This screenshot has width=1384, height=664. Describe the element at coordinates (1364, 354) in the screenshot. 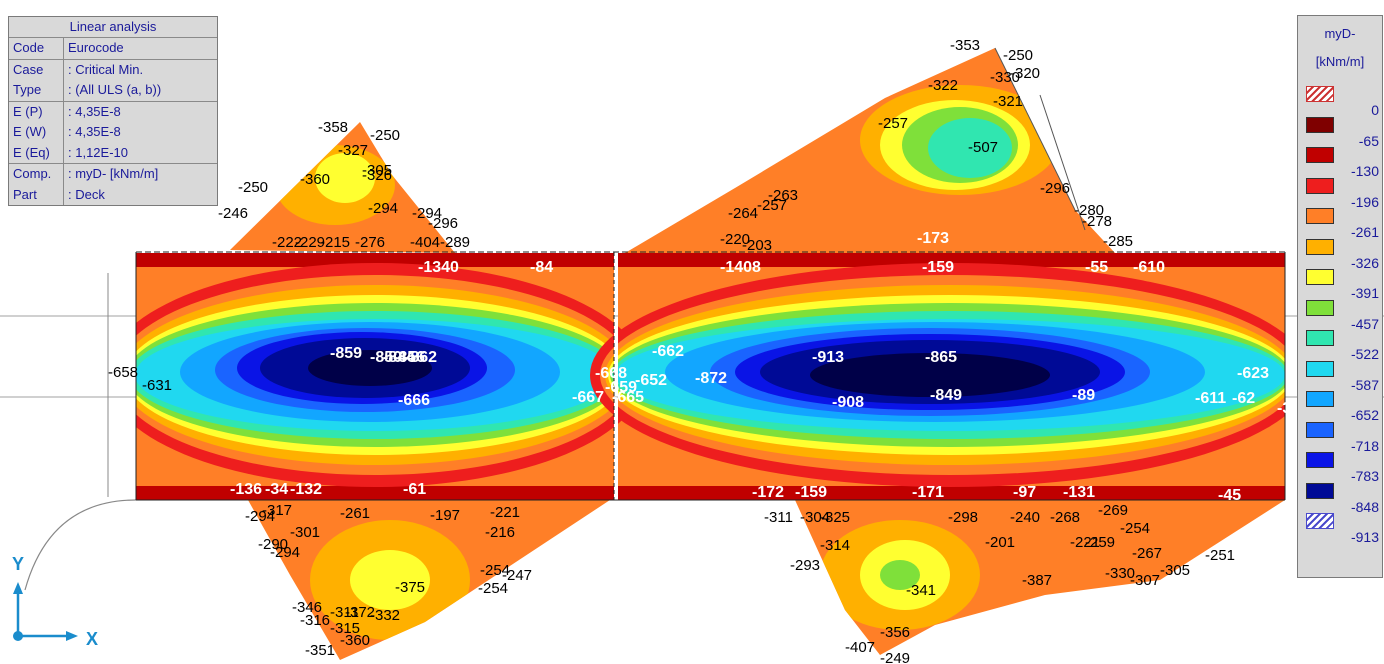

I see `legend-value: -522` at that location.